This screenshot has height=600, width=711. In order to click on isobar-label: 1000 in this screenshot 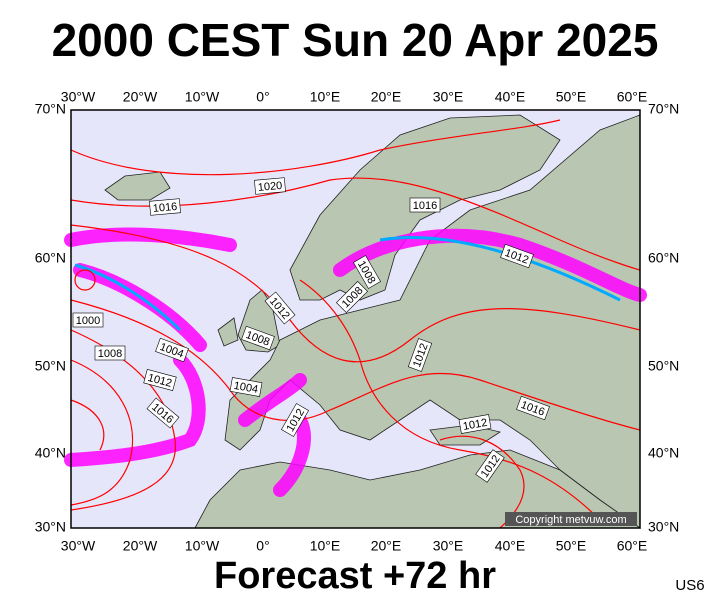, I will do `click(88, 320)`.